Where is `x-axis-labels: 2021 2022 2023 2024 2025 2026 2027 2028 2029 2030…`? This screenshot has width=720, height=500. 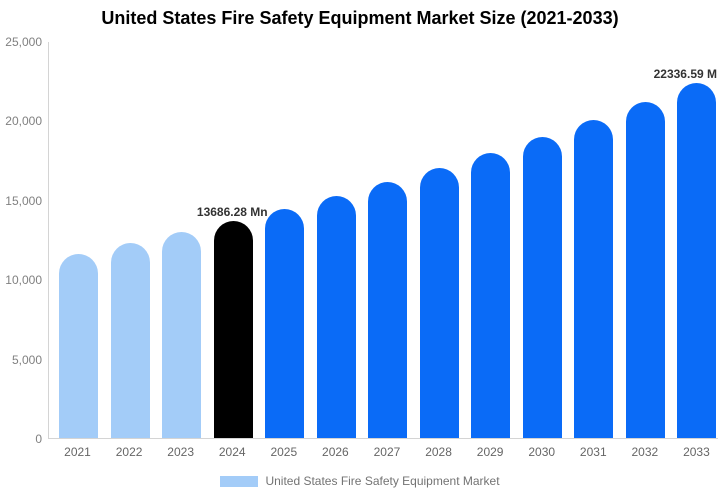
x-axis-labels: 2021 2022 2023 2024 2025 2026 2027 2028 2029 2030… is located at coordinates (383, 452).